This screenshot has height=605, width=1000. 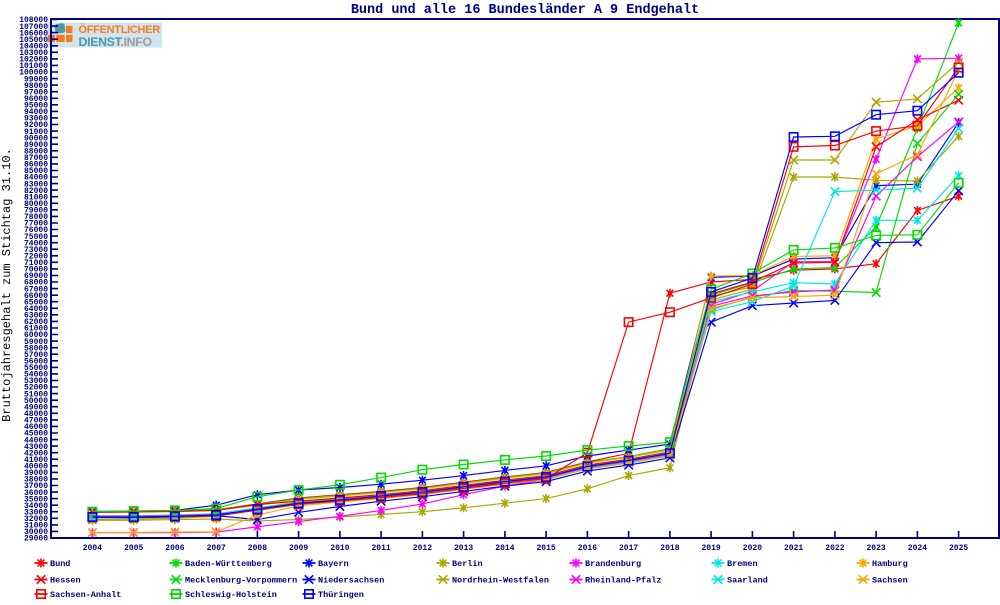 I want to click on svg-text: 59000, so click(x=36, y=342).